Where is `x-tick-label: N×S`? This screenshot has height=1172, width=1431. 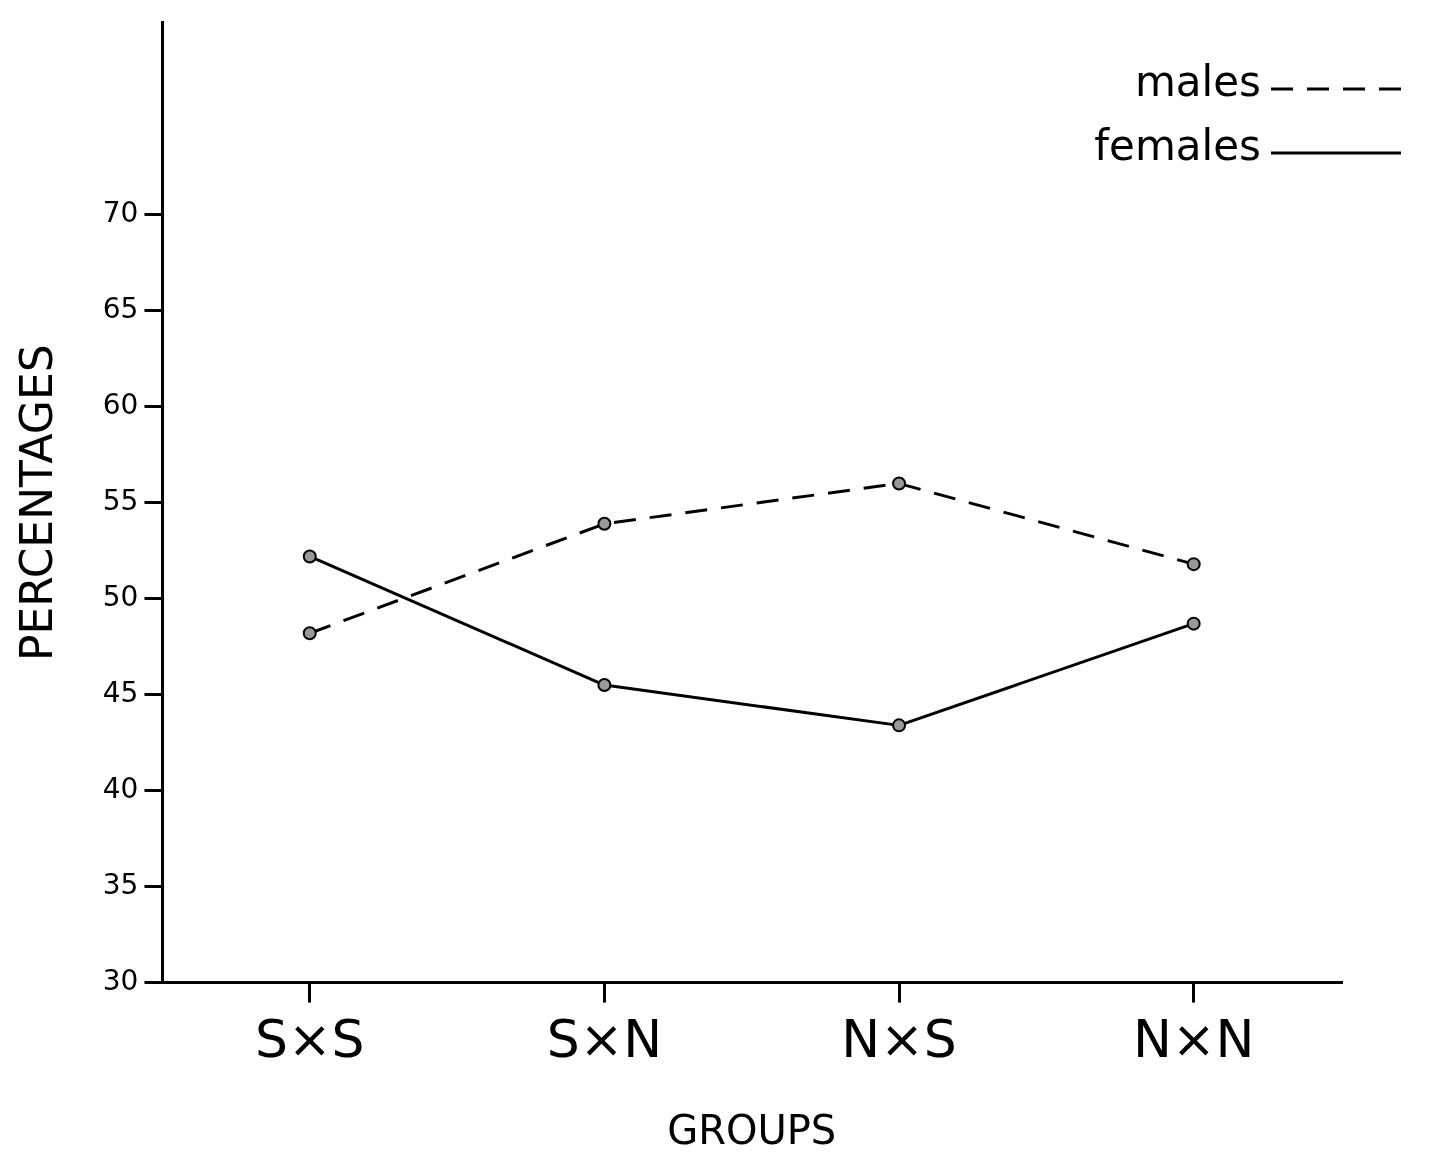 x-tick-label: N×S is located at coordinates (899, 1039).